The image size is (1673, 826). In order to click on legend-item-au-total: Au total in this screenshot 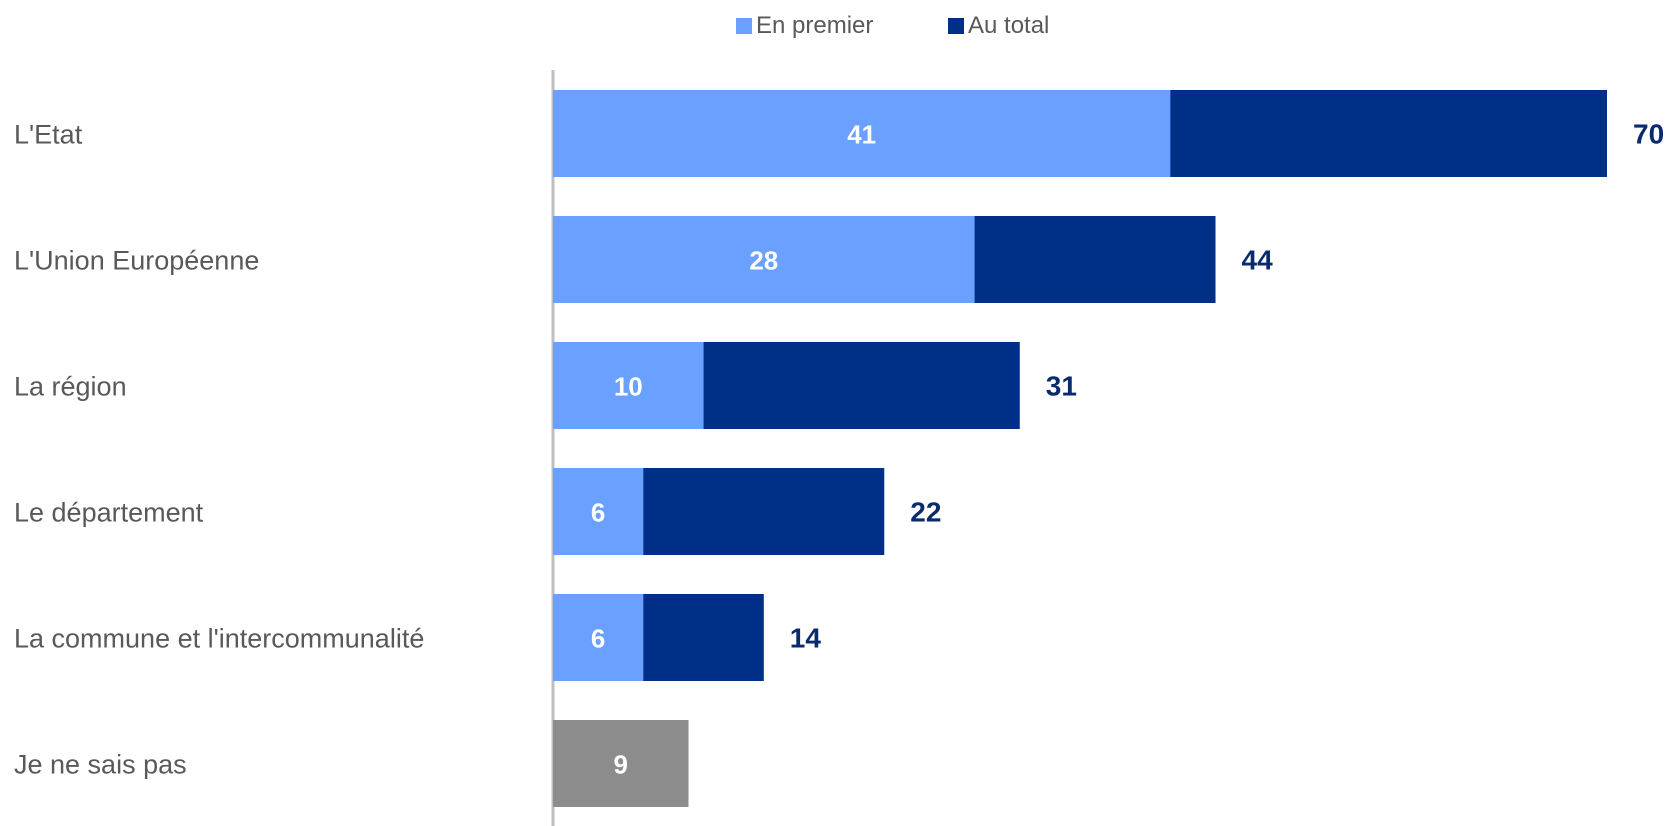, I will do `click(998, 26)`.